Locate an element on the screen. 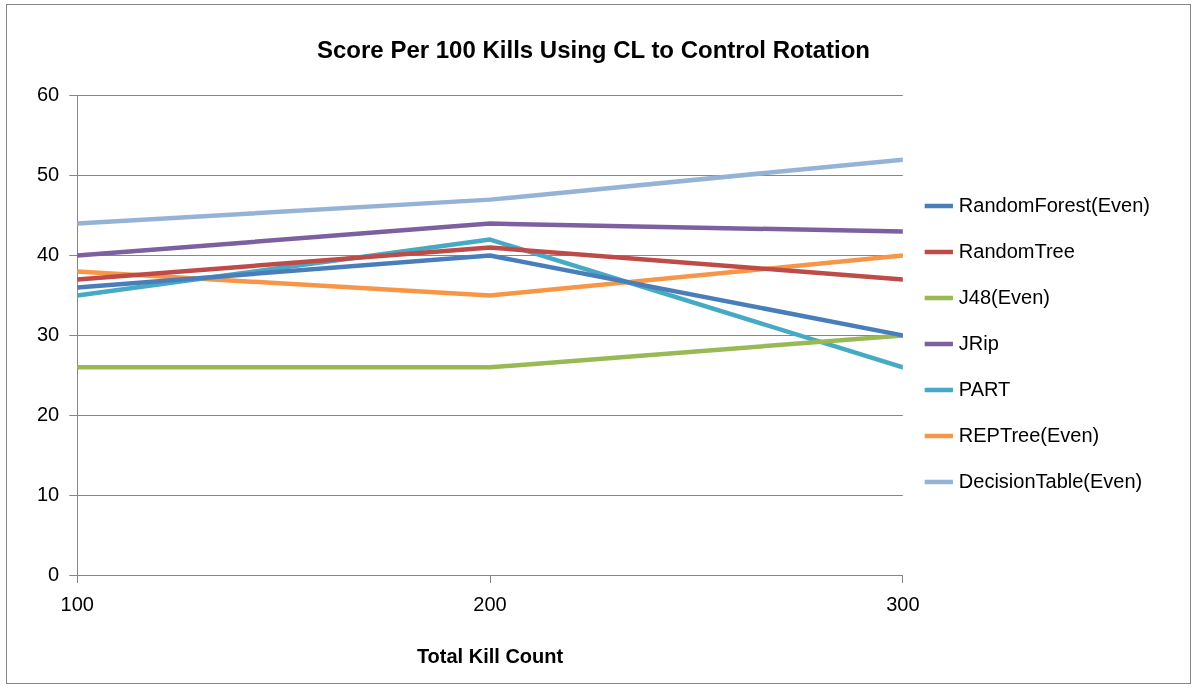  legend-label: RandomForest(Even) is located at coordinates (1054, 204).